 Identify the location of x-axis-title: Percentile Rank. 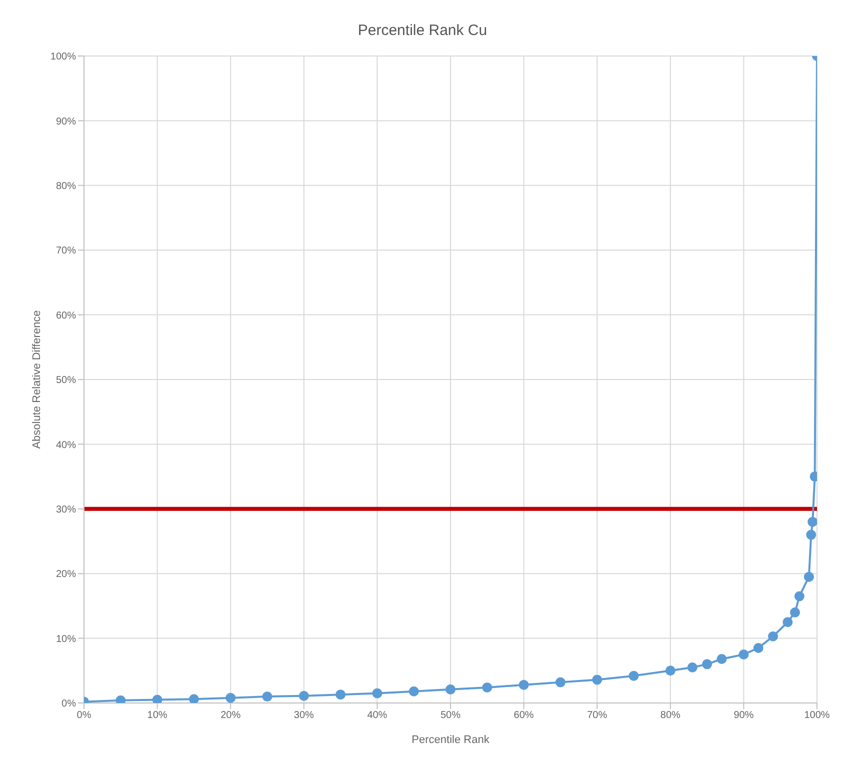
(451, 740).